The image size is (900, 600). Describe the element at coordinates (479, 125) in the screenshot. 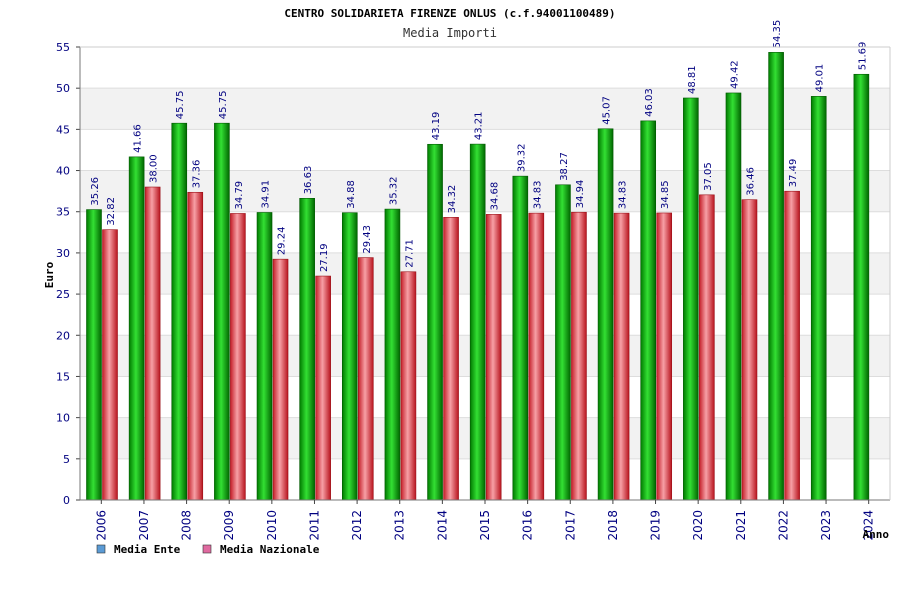

I see `data-label: 43.21` at that location.